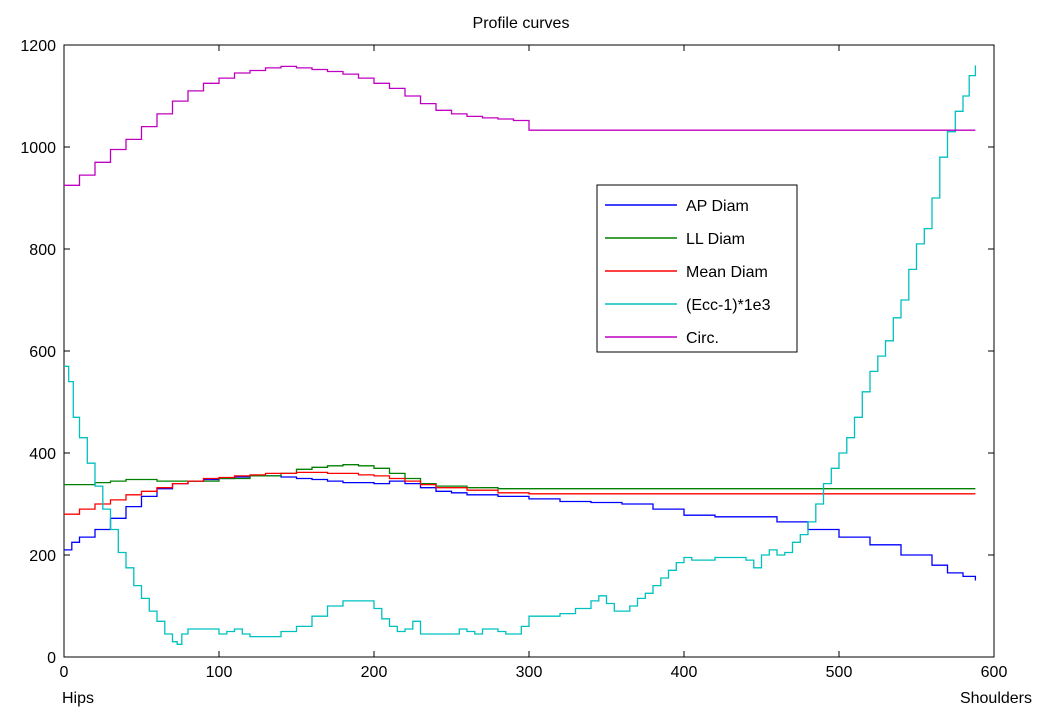 This screenshot has width=1037, height=711. What do you see at coordinates (42, 454) in the screenshot?
I see `y-tick-label: 400` at bounding box center [42, 454].